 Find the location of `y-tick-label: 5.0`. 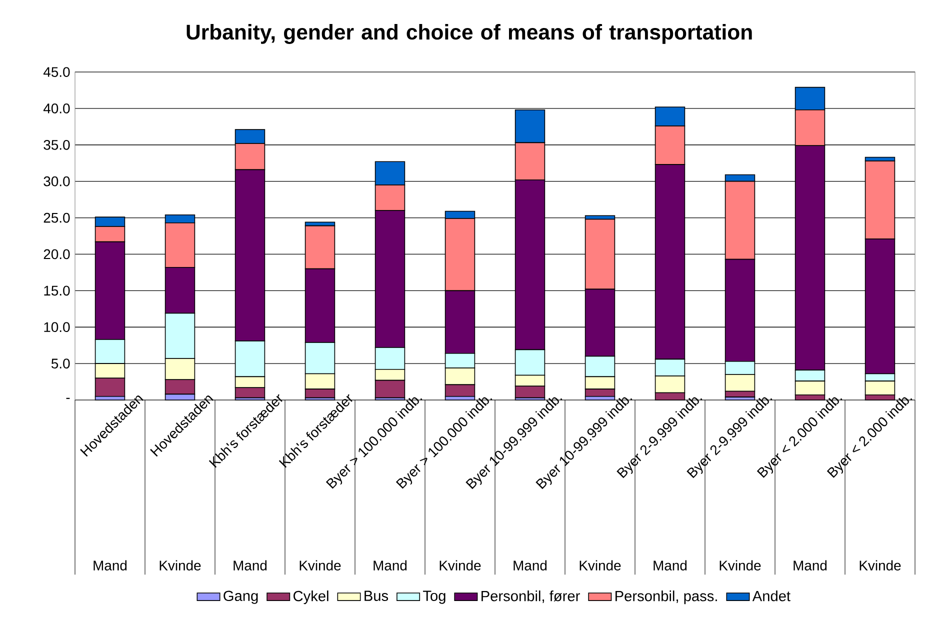

y-tick-label: 5.0 is located at coordinates (60, 363).